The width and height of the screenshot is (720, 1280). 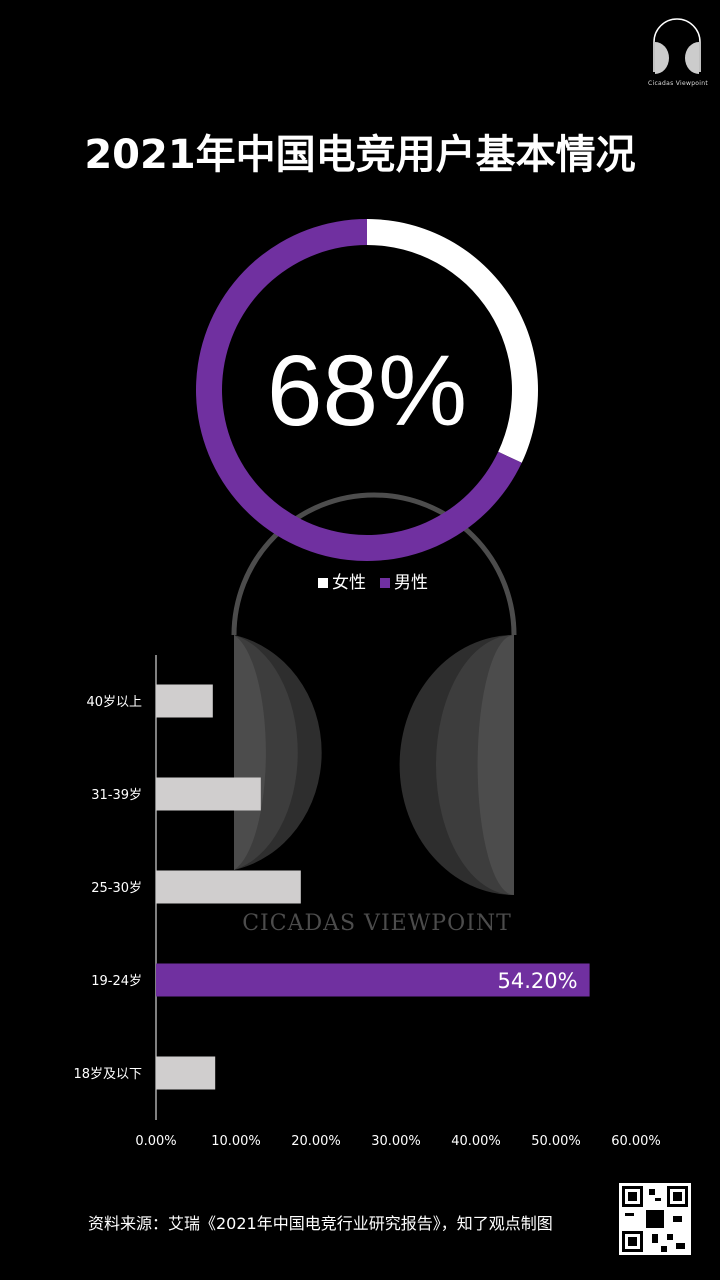 I want to click on category-label: 40岁以上, so click(x=114, y=702).